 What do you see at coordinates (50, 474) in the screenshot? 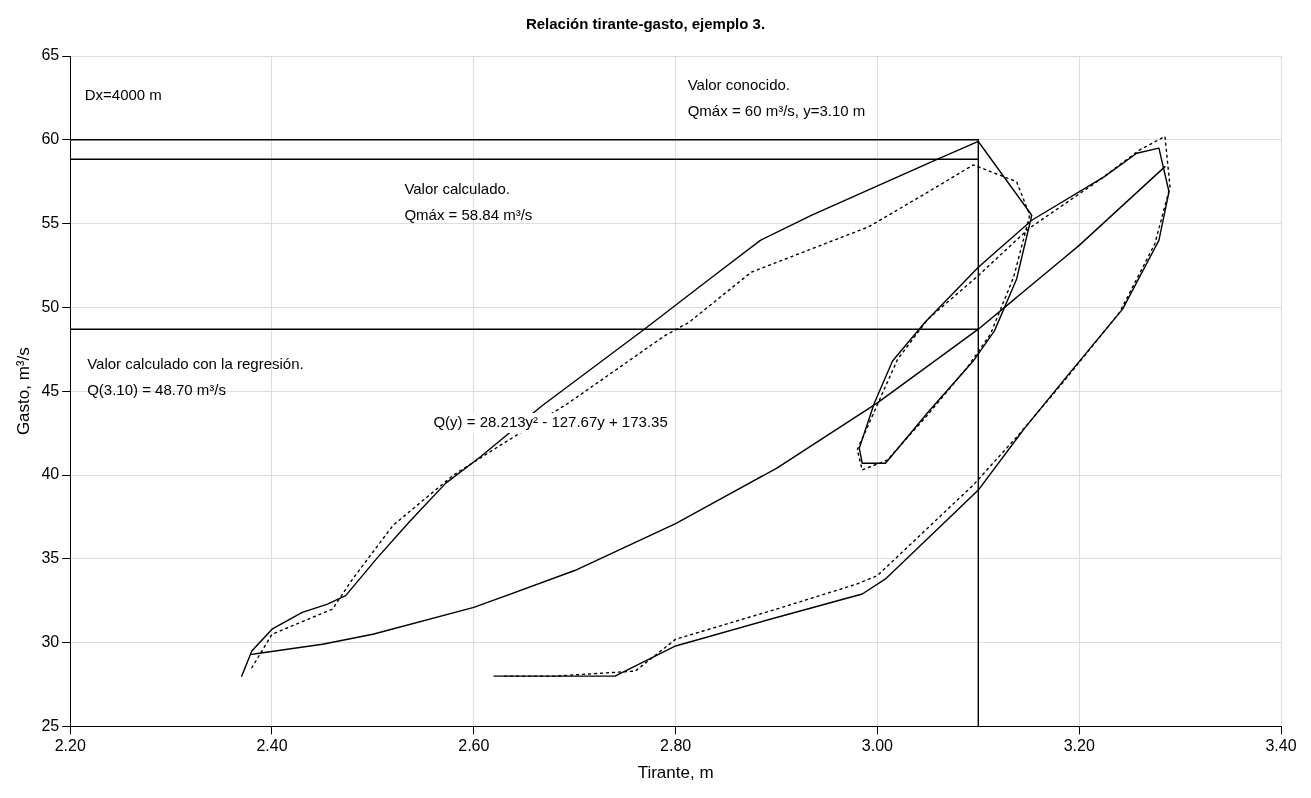
I see `y-tick-label: 40` at bounding box center [50, 474].